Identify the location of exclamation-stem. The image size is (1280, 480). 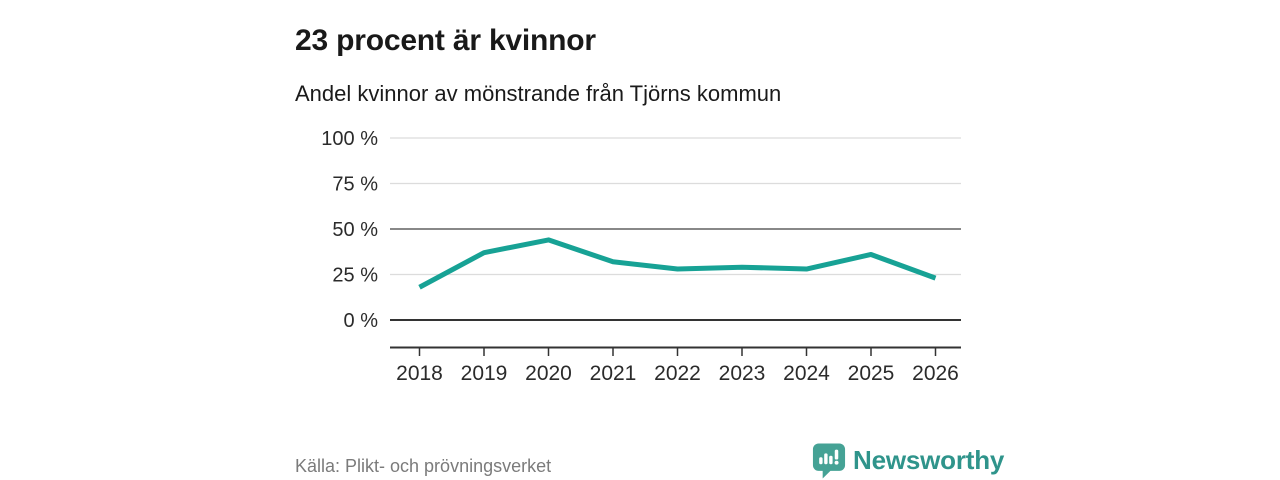
(836, 454).